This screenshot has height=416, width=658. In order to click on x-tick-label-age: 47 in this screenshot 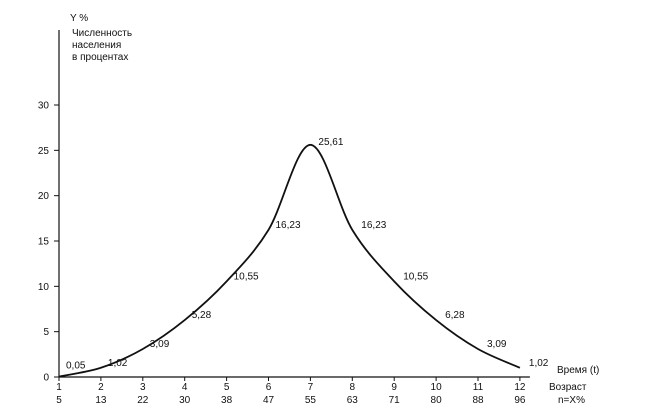, I will do `click(269, 400)`.